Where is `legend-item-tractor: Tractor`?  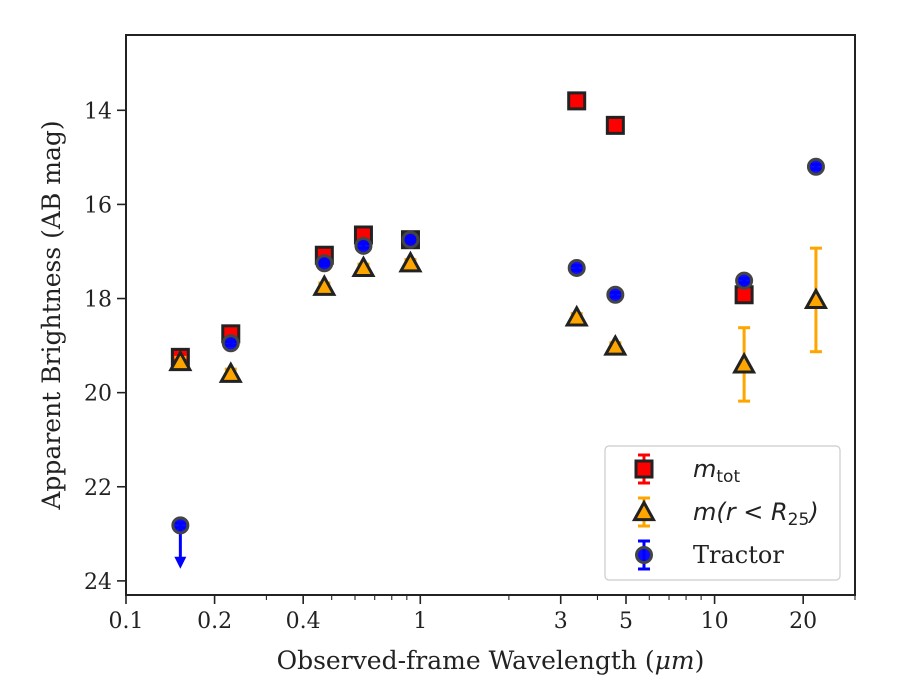 legend-item-tractor: Tractor is located at coordinates (709, 555).